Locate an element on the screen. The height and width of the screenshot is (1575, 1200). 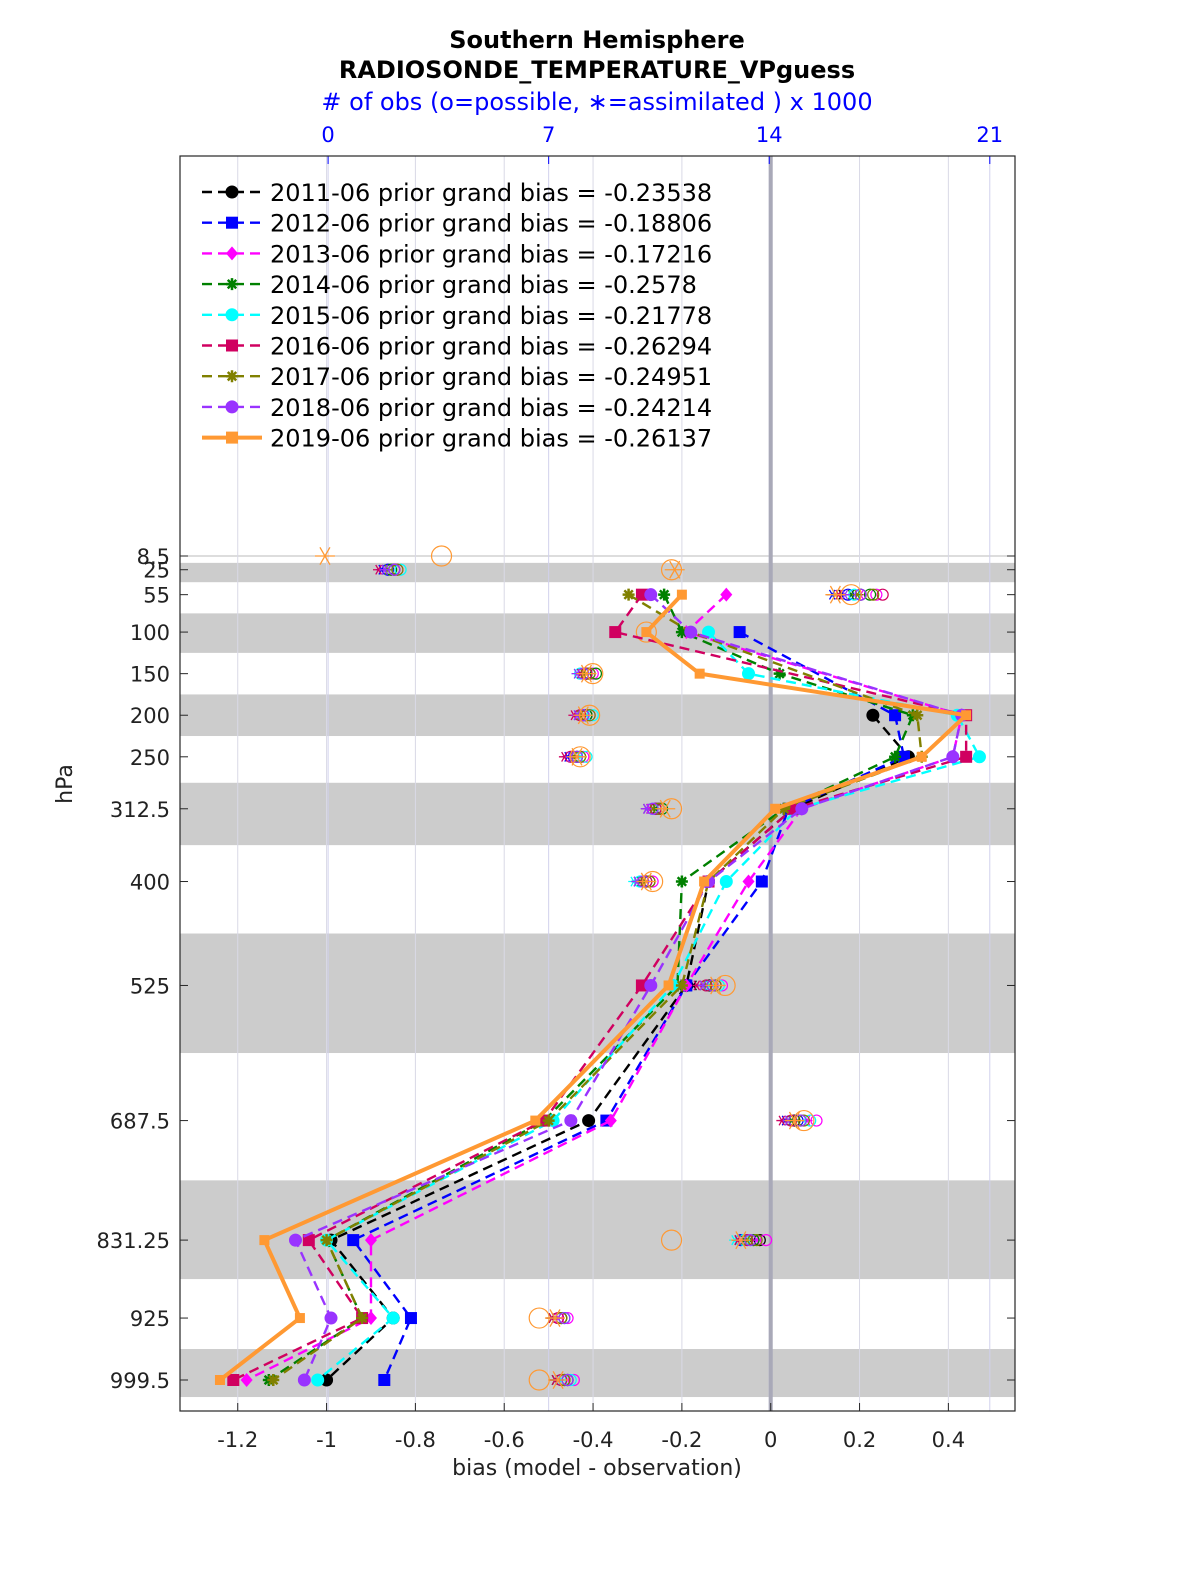
y-tick-label: 999.5 is located at coordinates (140, 1381).